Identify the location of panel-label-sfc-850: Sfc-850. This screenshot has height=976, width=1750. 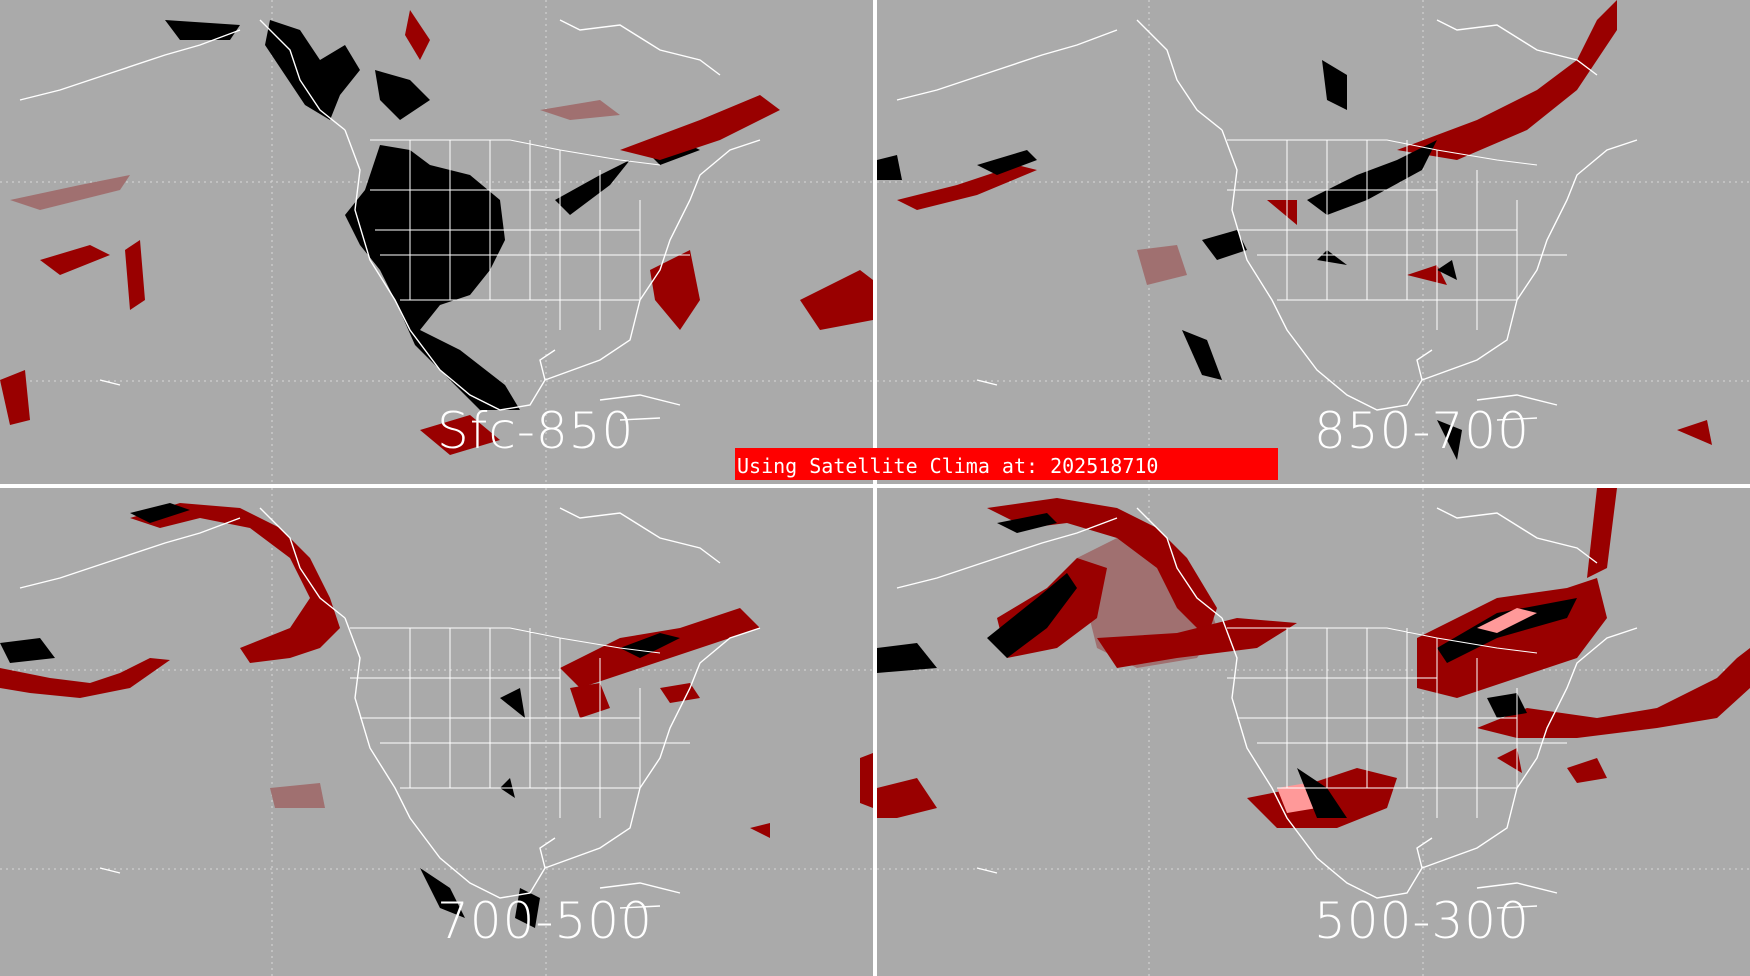
(535, 431).